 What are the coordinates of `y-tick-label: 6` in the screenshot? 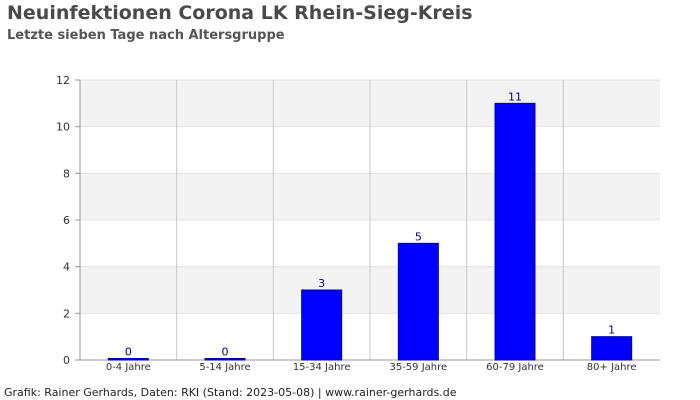 It's located at (66, 220).